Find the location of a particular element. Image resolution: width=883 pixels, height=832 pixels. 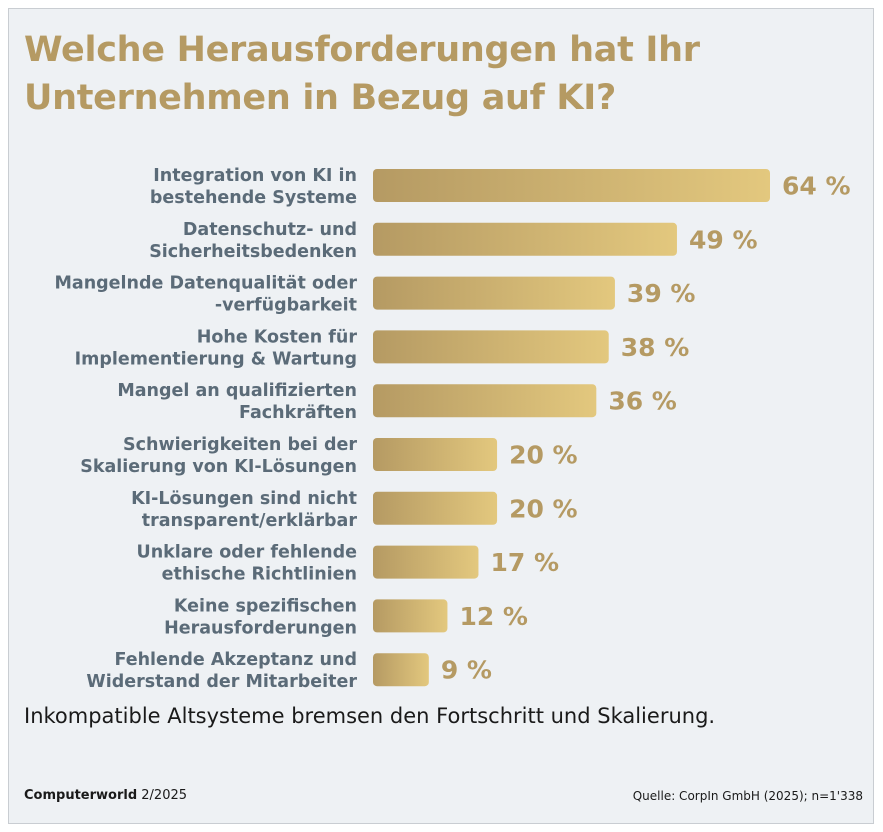

category-label-3-line-1: Implementierung & Wartung is located at coordinates (216, 359).